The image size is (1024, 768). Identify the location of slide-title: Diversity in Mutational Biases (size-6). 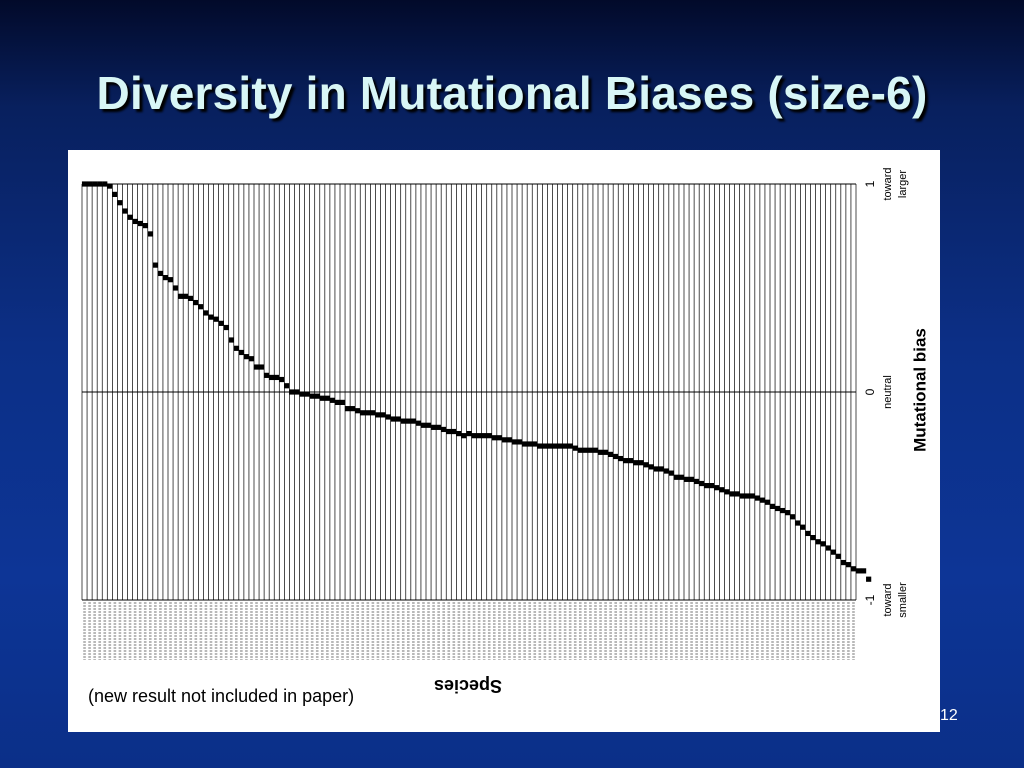
(512, 93).